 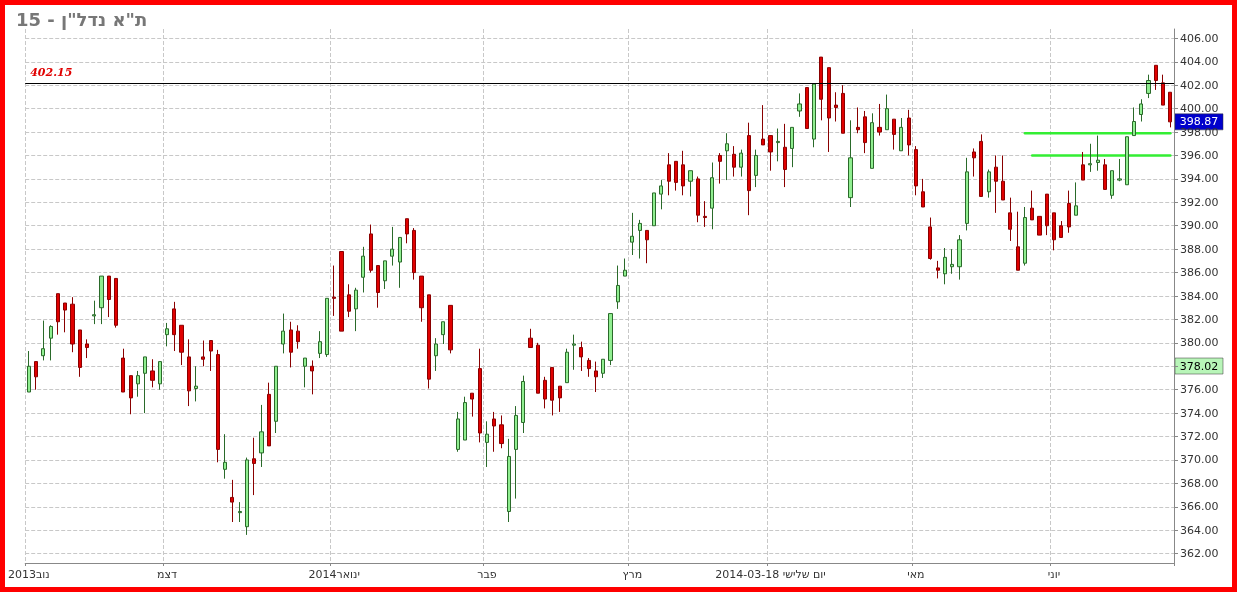 What do you see at coordinates (1199, 273) in the screenshot?
I see `y-tick-label: 386.00` at bounding box center [1199, 273].